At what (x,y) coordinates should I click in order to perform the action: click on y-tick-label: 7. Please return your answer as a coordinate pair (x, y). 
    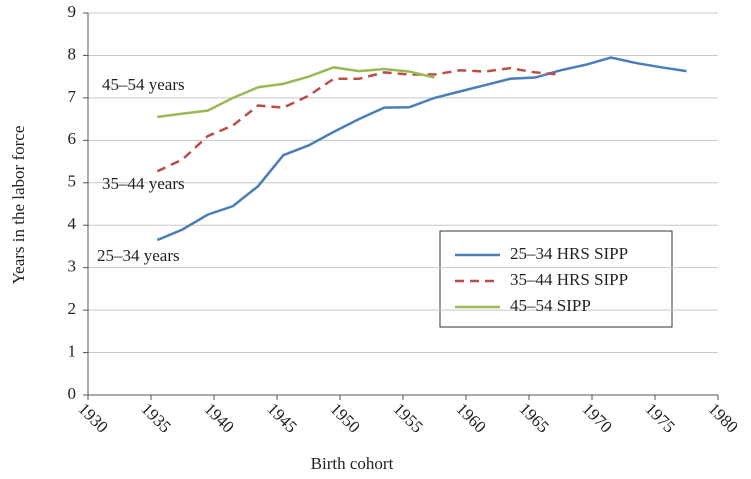
    Looking at the image, I should click on (72, 96).